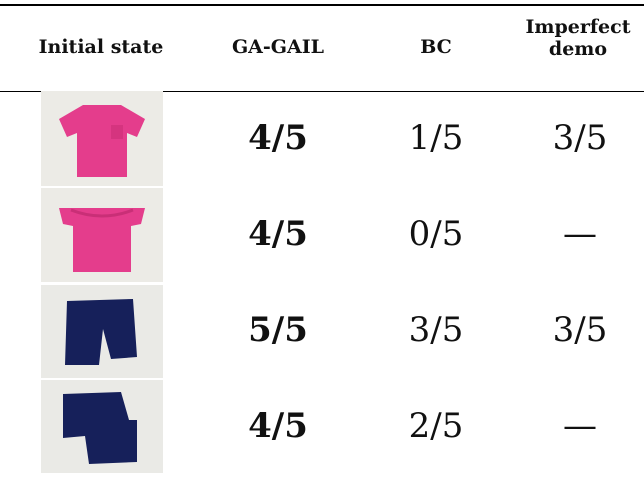  What do you see at coordinates (278, 47) in the screenshot?
I see `header-cell: GA-GAIL` at bounding box center [278, 47].